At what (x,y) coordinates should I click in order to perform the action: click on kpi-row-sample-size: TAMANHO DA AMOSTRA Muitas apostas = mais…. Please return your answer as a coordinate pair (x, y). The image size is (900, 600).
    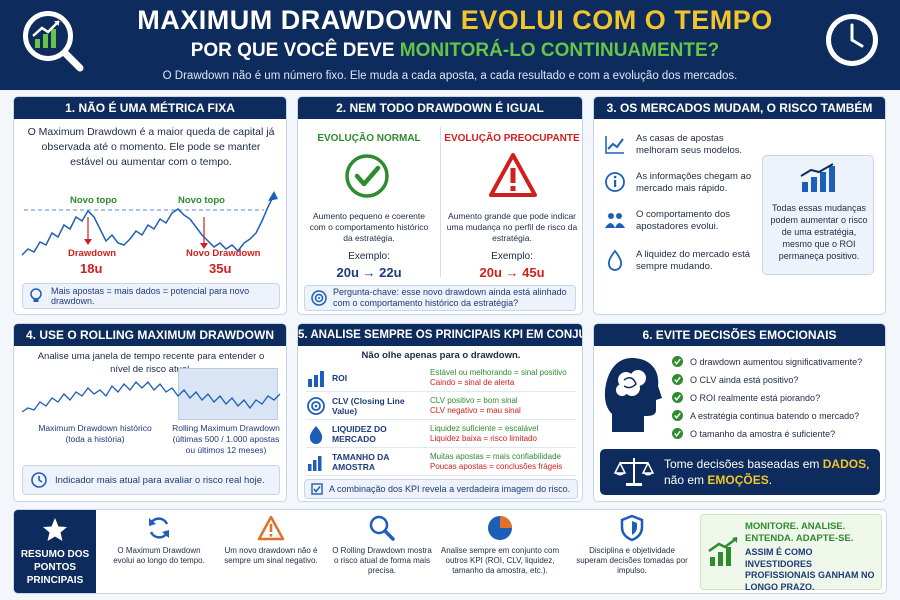
    Looking at the image, I should click on (441, 462).